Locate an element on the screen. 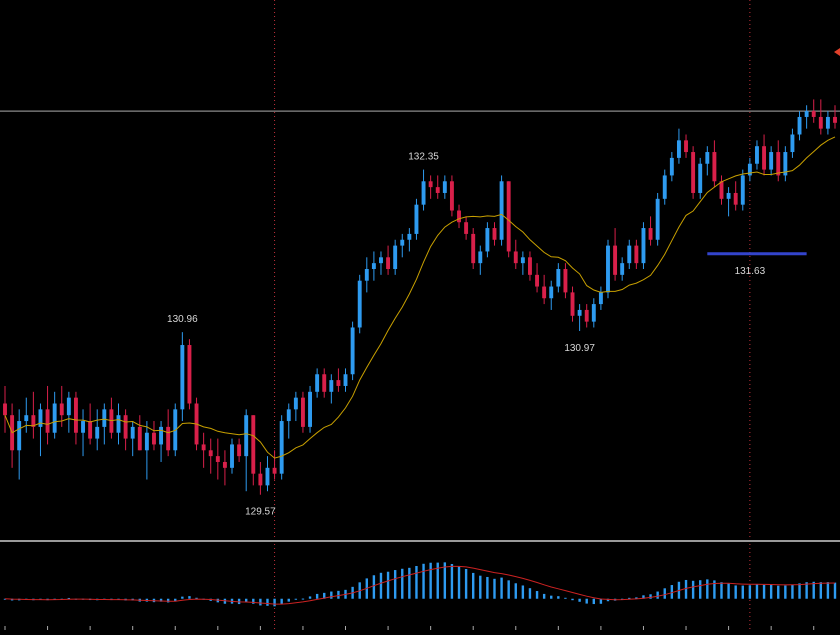 This screenshot has height=635, width=840. price-annotation-label: 130.96 is located at coordinates (182, 319).